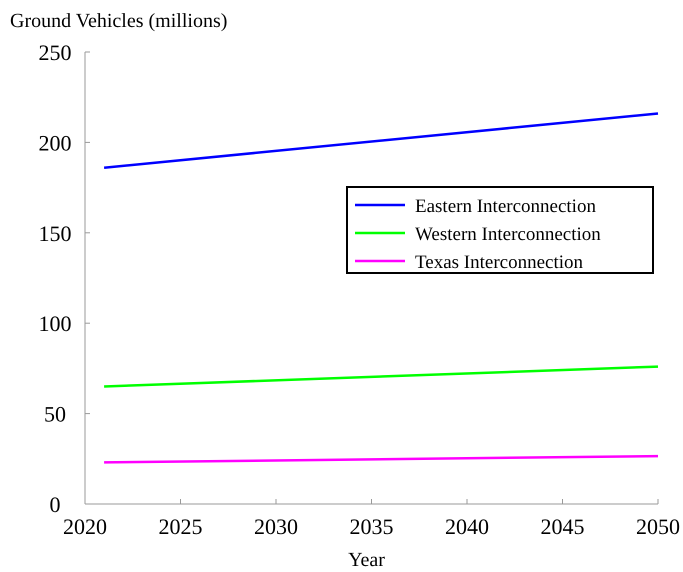 Image resolution: width=683 pixels, height=572 pixels. Describe the element at coordinates (508, 234) in the screenshot. I see `legend-label: Western Interconnection` at that location.